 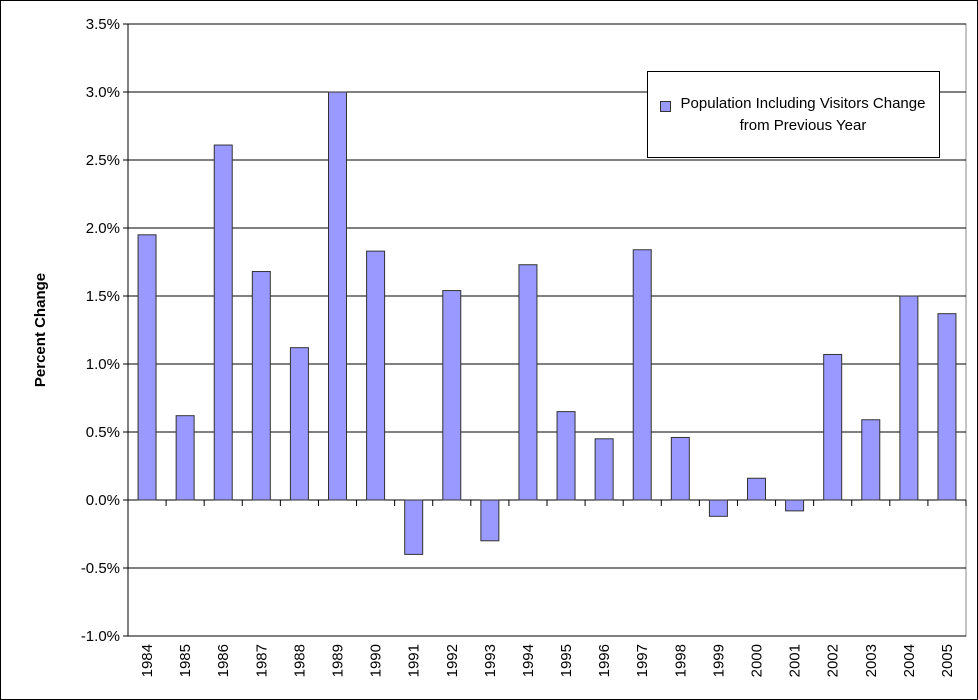 I want to click on x-tick-label: 2001, so click(x=795, y=660).